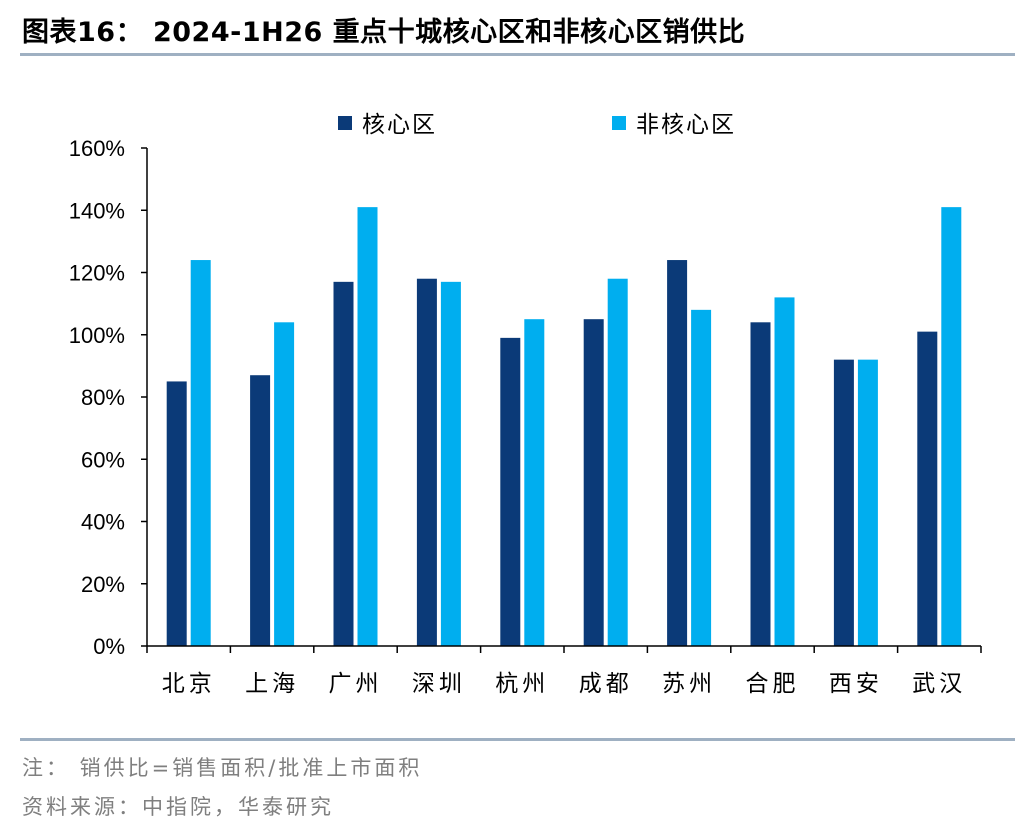 This screenshot has height=828, width=1036. I want to click on legend: 核心区 非核心区, so click(537, 125).